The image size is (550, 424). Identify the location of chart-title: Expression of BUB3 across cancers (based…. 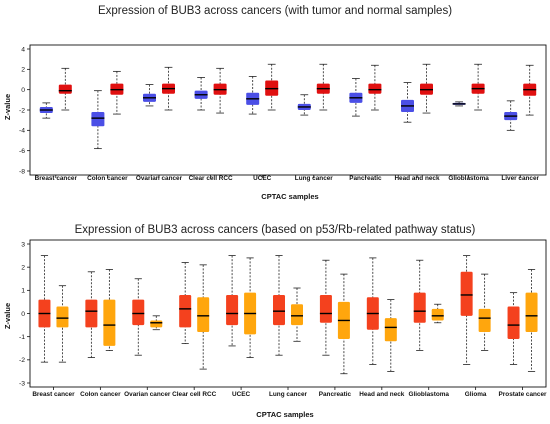
(275, 230).